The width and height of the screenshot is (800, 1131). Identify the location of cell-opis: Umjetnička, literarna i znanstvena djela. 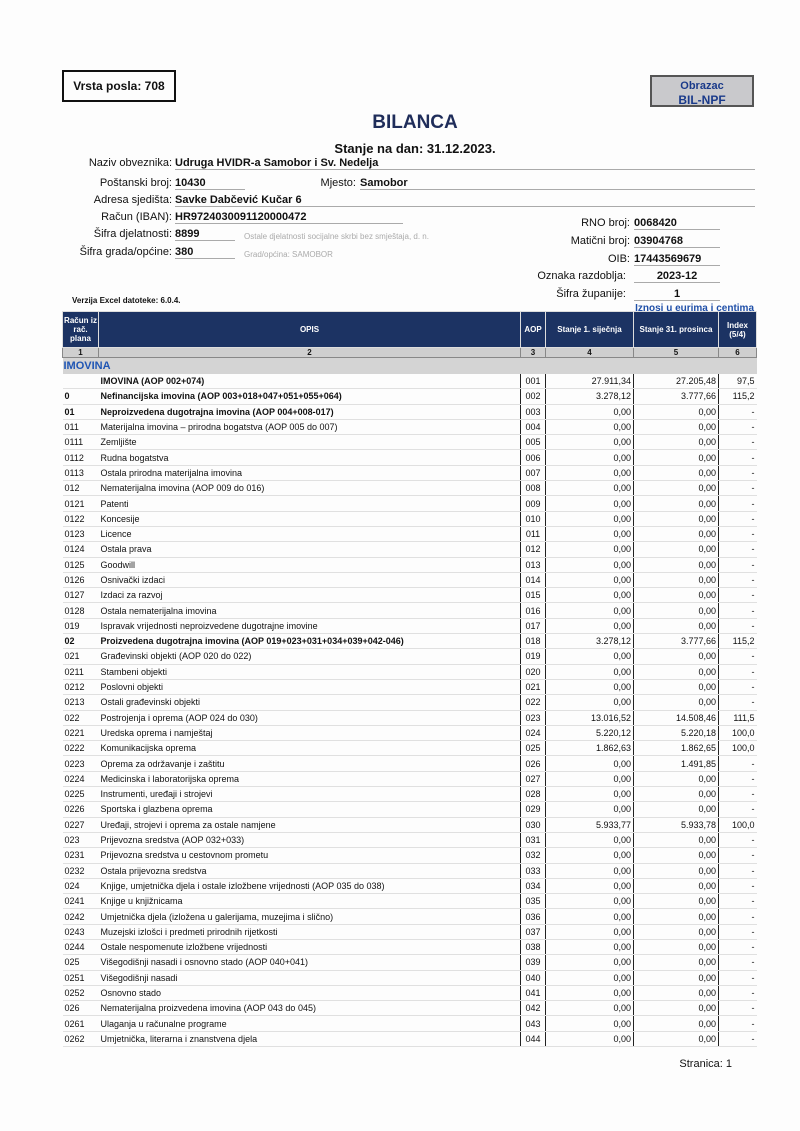
(309, 1039).